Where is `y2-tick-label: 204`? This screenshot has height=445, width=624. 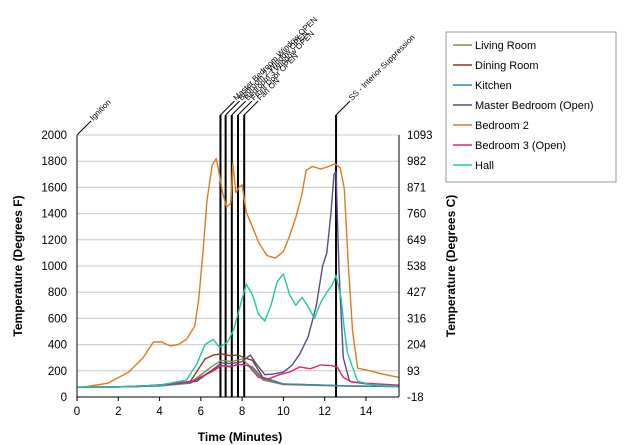
y2-tick-label: 204 is located at coordinates (417, 346).